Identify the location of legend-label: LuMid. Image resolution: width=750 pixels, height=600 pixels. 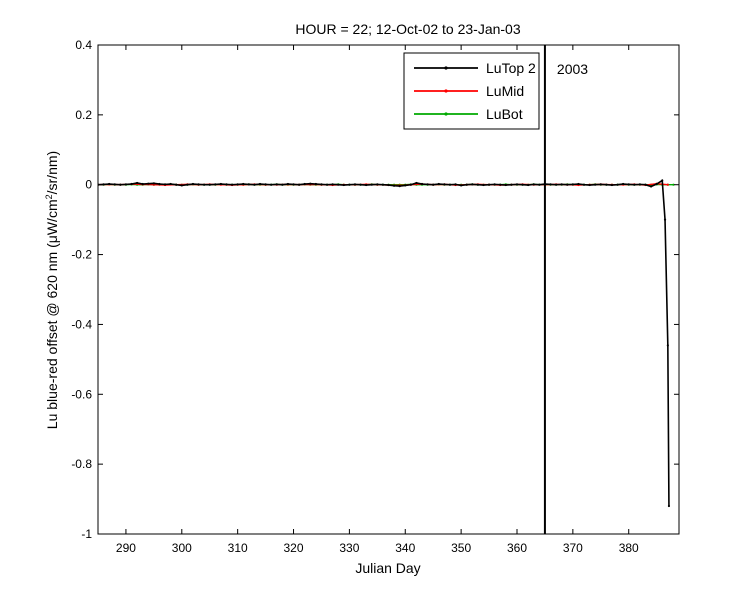
(505, 91).